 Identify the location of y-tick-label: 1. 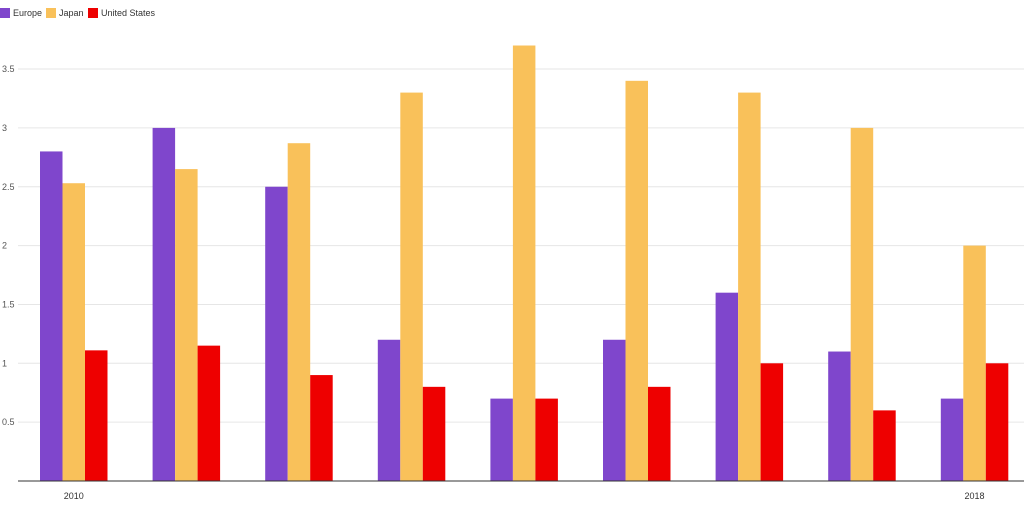
(4, 363).